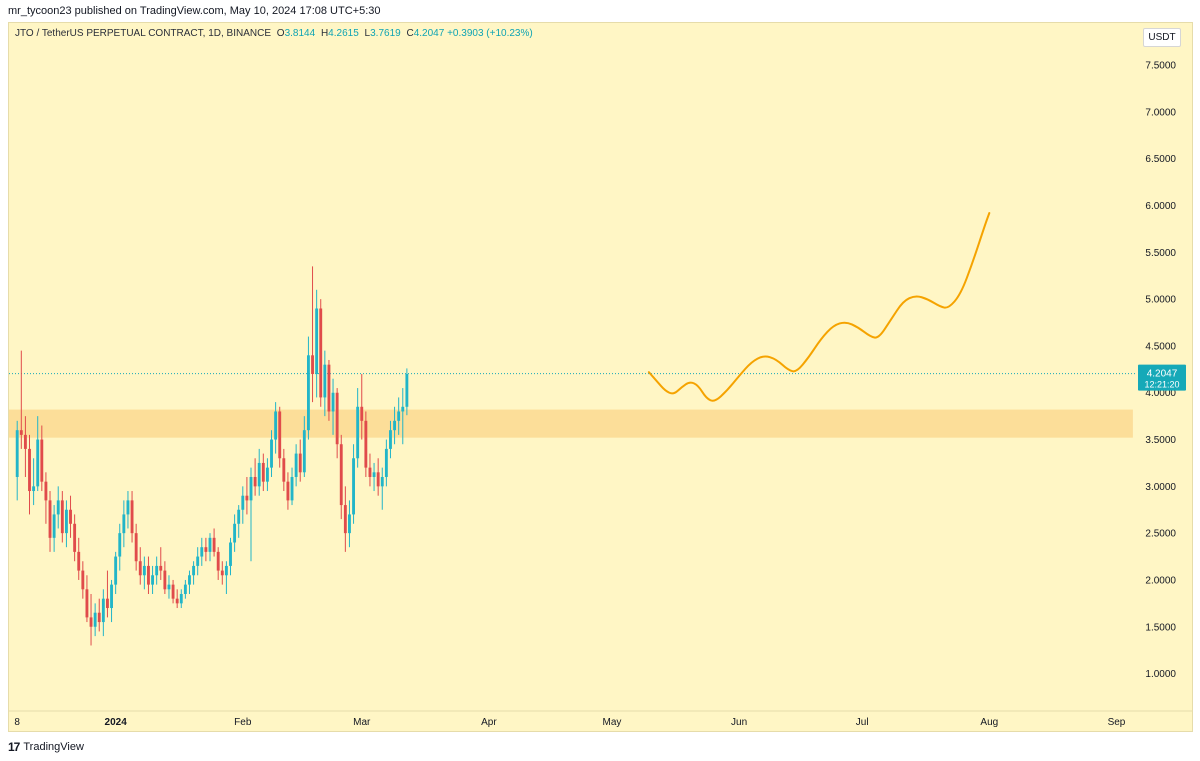 The image size is (1200, 761). I want to click on low-value: 3.7619, so click(385, 33).